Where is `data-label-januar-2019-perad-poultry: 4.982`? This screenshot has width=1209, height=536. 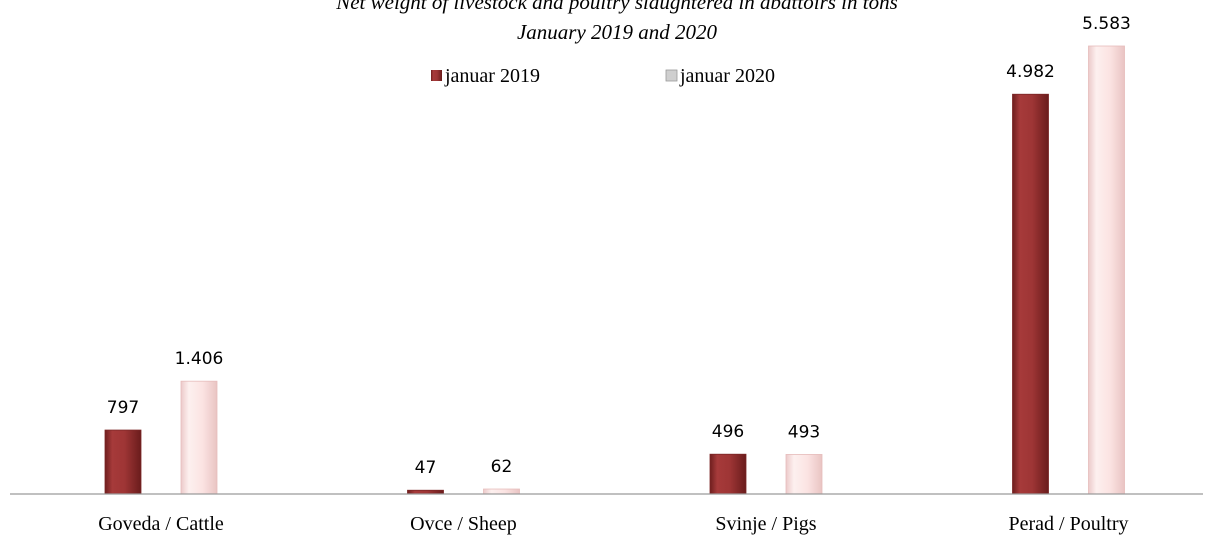
data-label-januar-2019-perad-poultry: 4.982 is located at coordinates (1030, 72).